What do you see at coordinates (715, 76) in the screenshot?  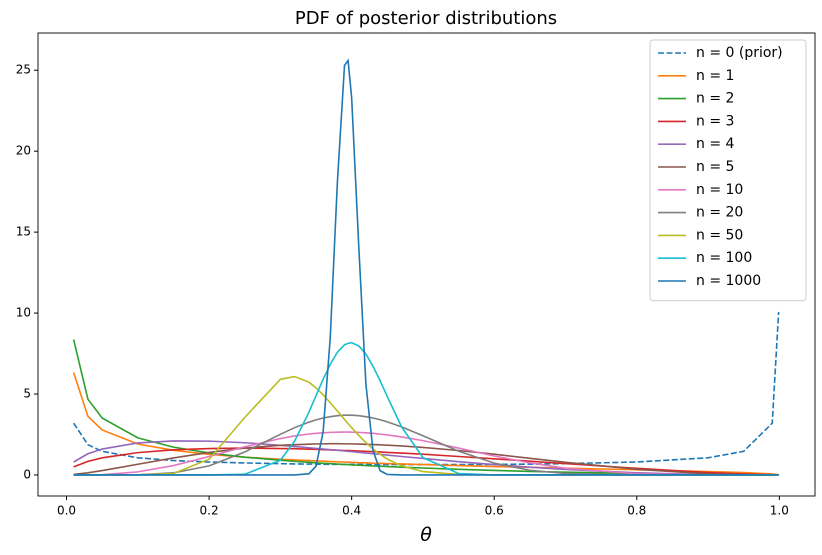 I see `legend-label: n = 1` at bounding box center [715, 76].